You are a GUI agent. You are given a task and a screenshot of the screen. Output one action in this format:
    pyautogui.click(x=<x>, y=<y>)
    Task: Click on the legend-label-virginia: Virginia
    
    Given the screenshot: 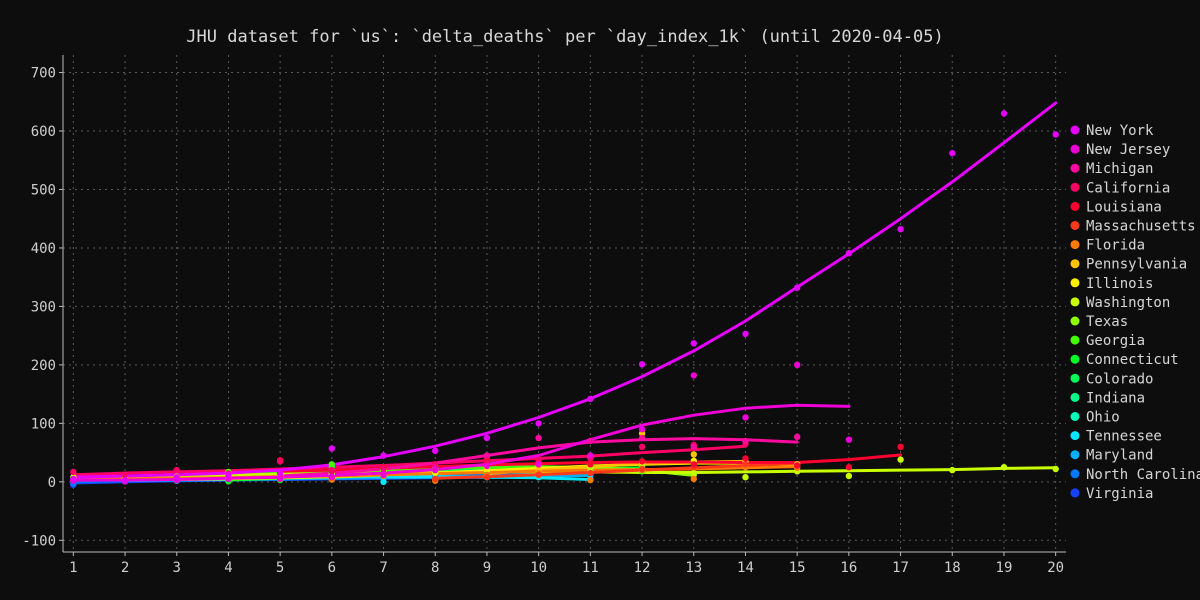 What is the action you would take?
    pyautogui.click(x=1119, y=494)
    